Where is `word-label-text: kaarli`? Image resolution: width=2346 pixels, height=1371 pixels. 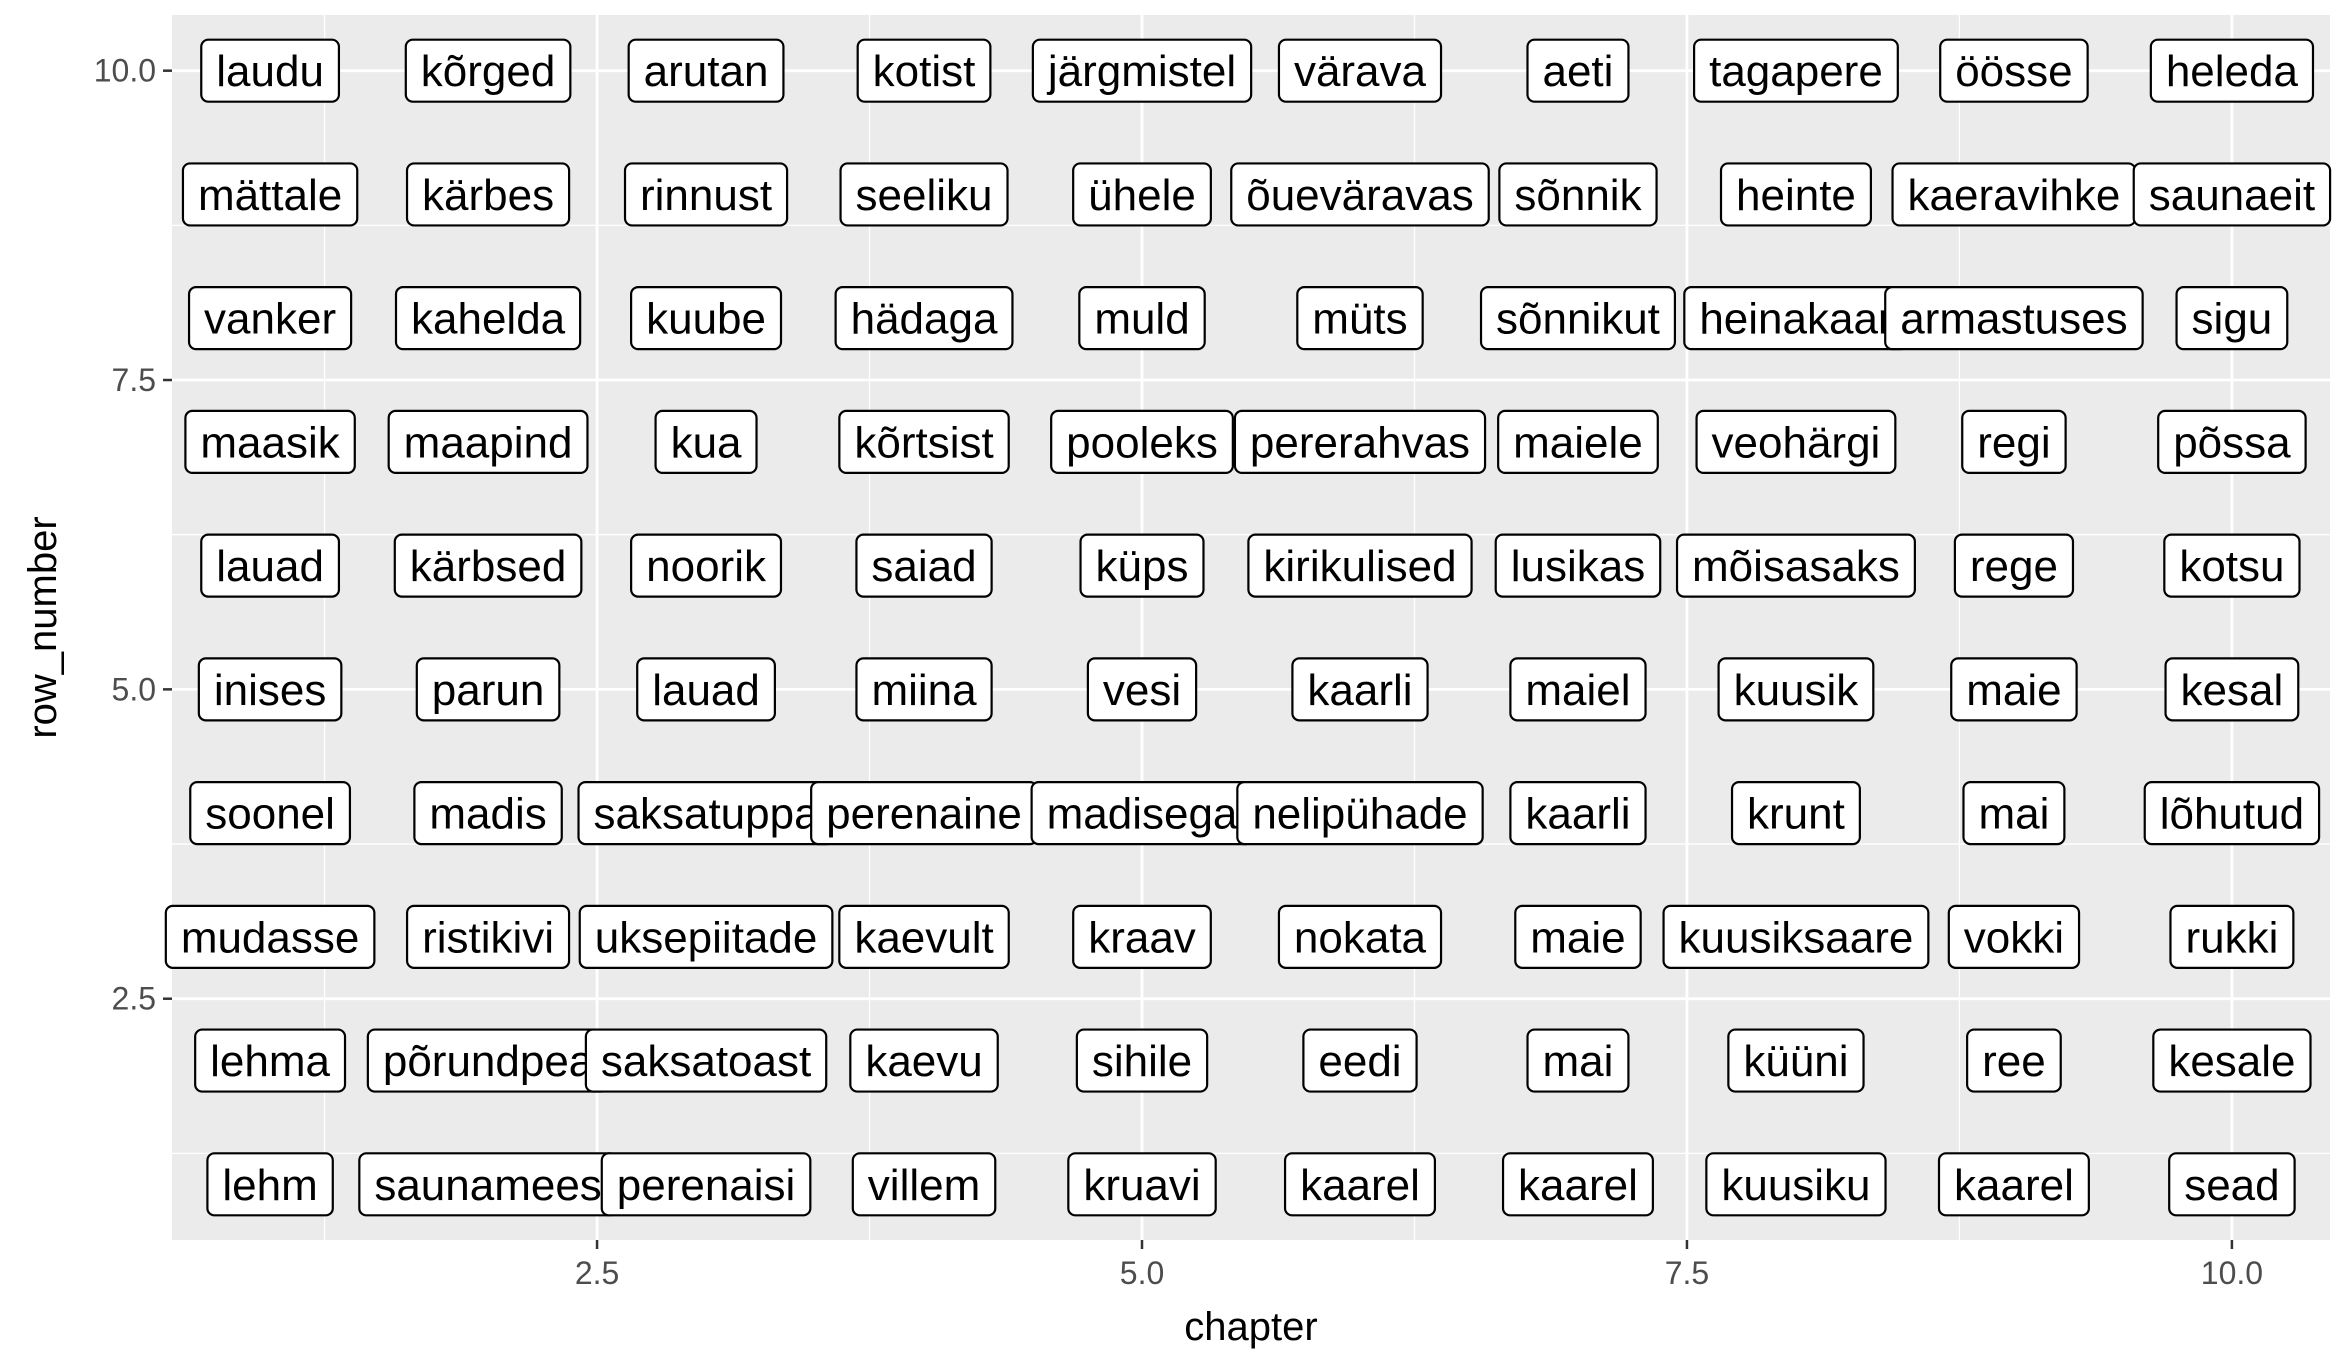
word-label-text: kaarli is located at coordinates (1359, 690).